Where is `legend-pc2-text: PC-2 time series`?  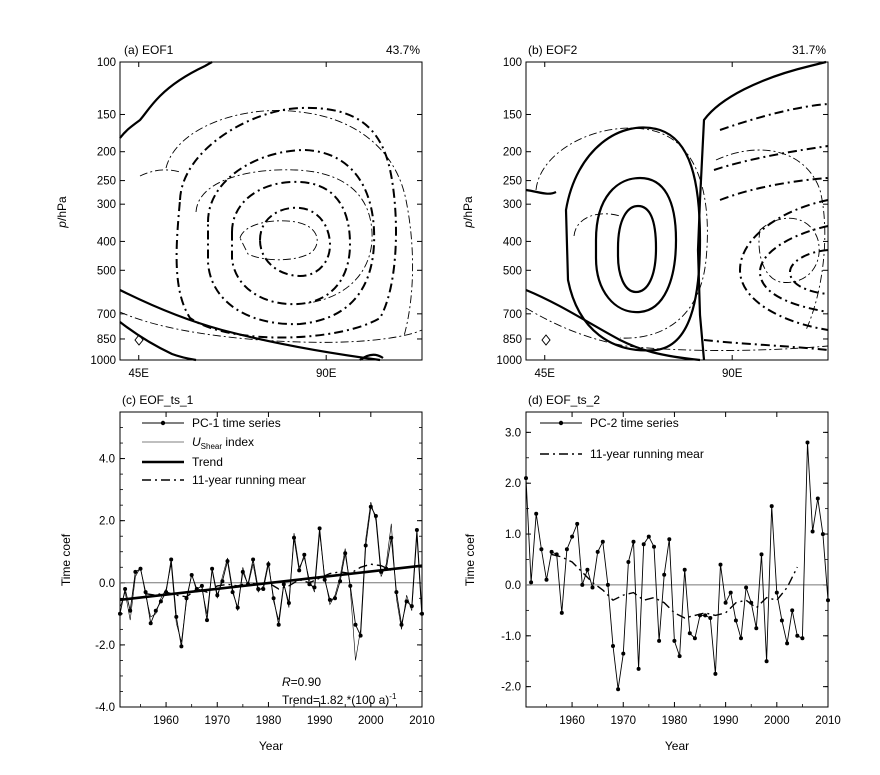 legend-pc2-text: PC-2 time series is located at coordinates (634, 423).